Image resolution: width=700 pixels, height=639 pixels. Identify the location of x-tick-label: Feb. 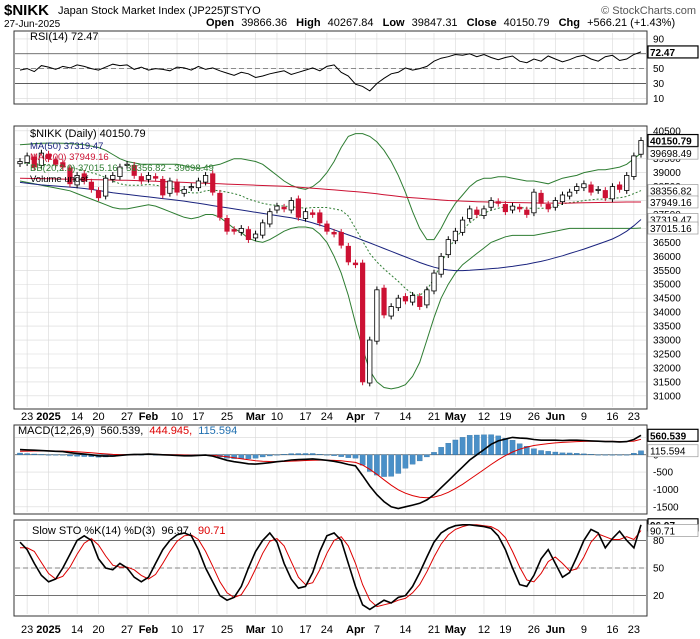
(149, 417).